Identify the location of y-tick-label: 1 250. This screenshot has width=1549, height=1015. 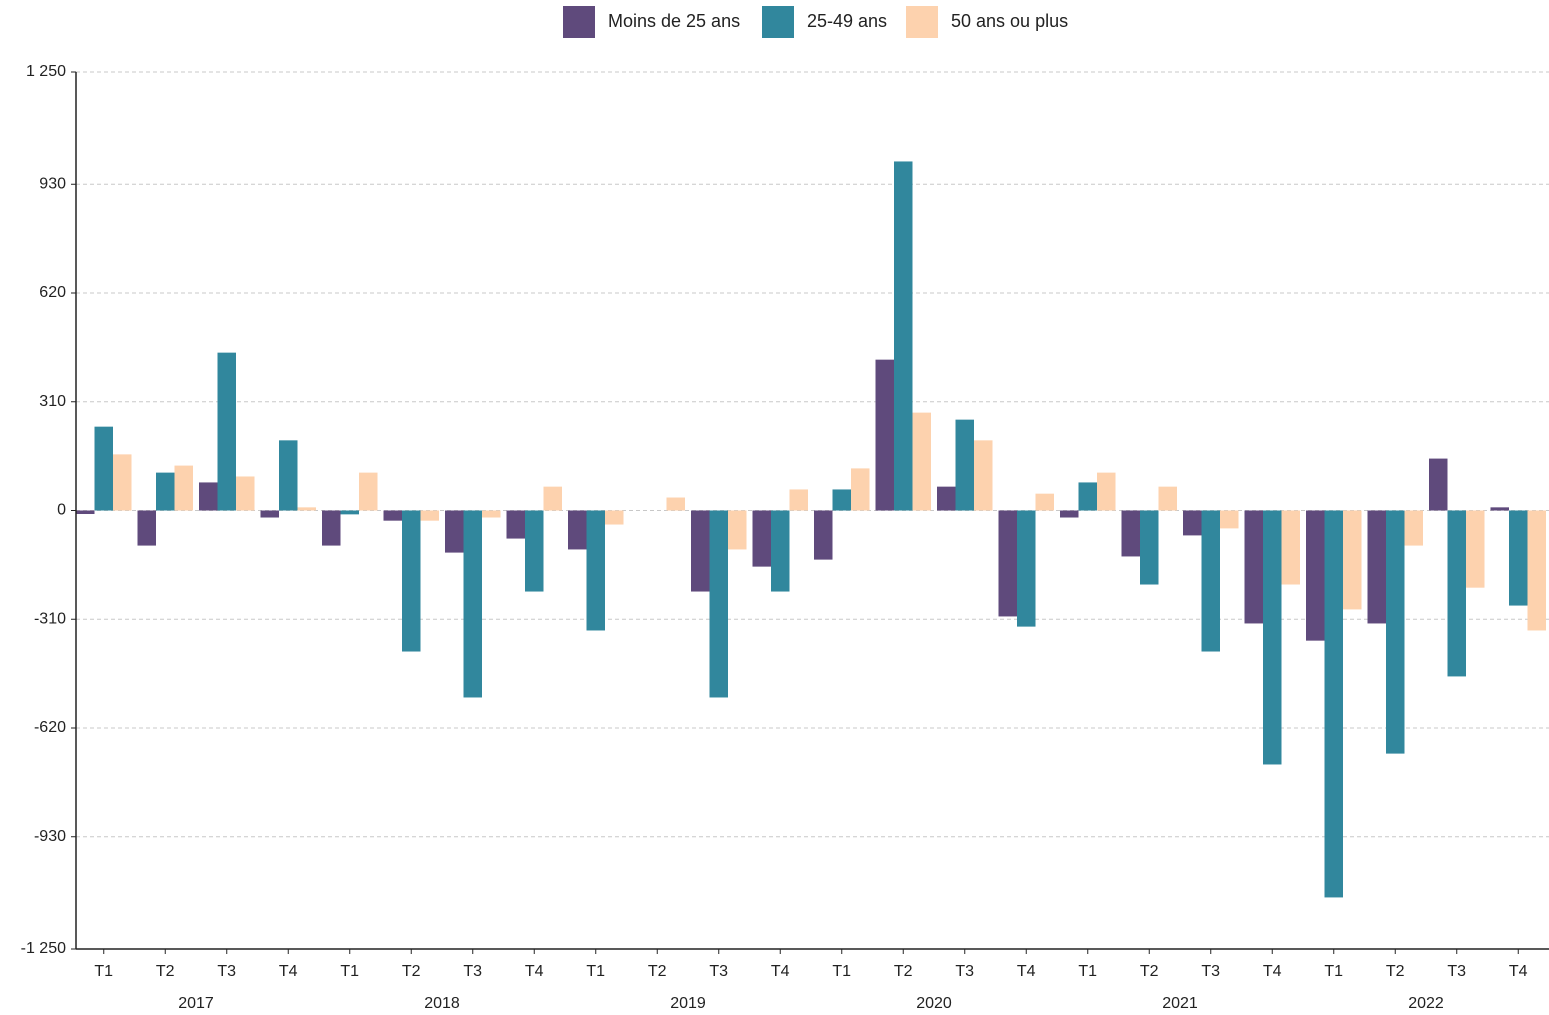
(46, 71).